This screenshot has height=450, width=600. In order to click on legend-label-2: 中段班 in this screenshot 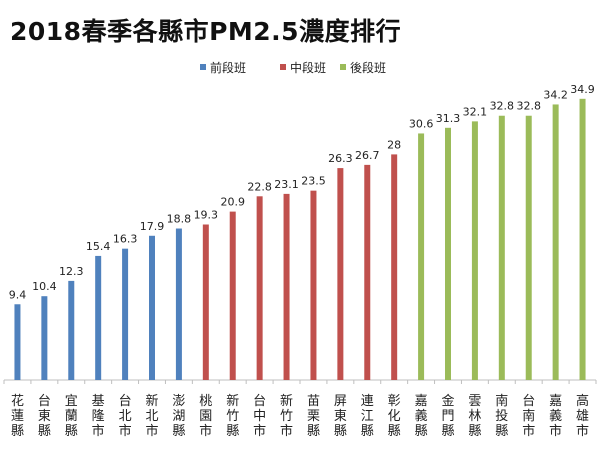, I will do `click(308, 67)`.